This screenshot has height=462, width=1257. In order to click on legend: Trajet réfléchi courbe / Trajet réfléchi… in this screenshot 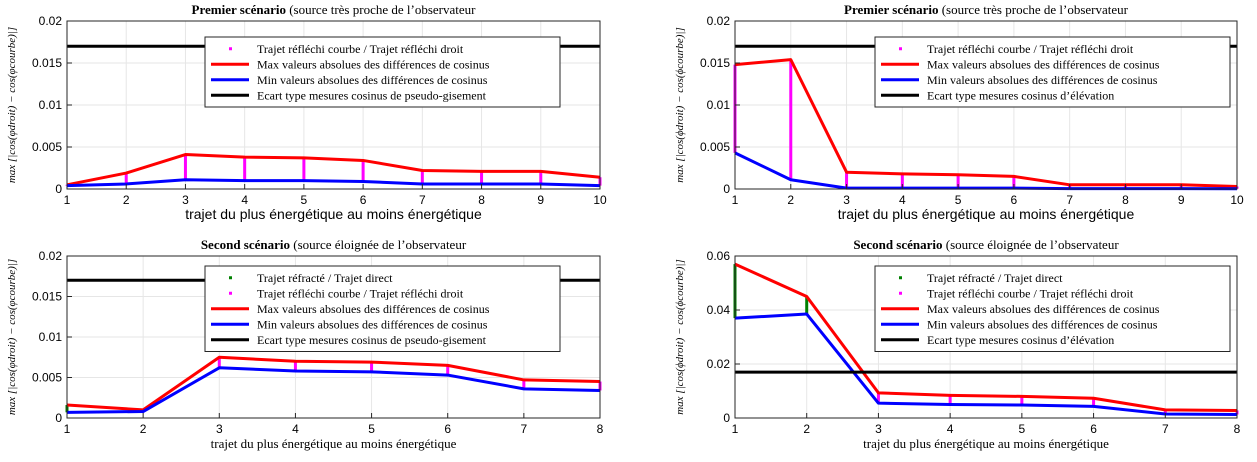, I will do `click(1052, 72)`.